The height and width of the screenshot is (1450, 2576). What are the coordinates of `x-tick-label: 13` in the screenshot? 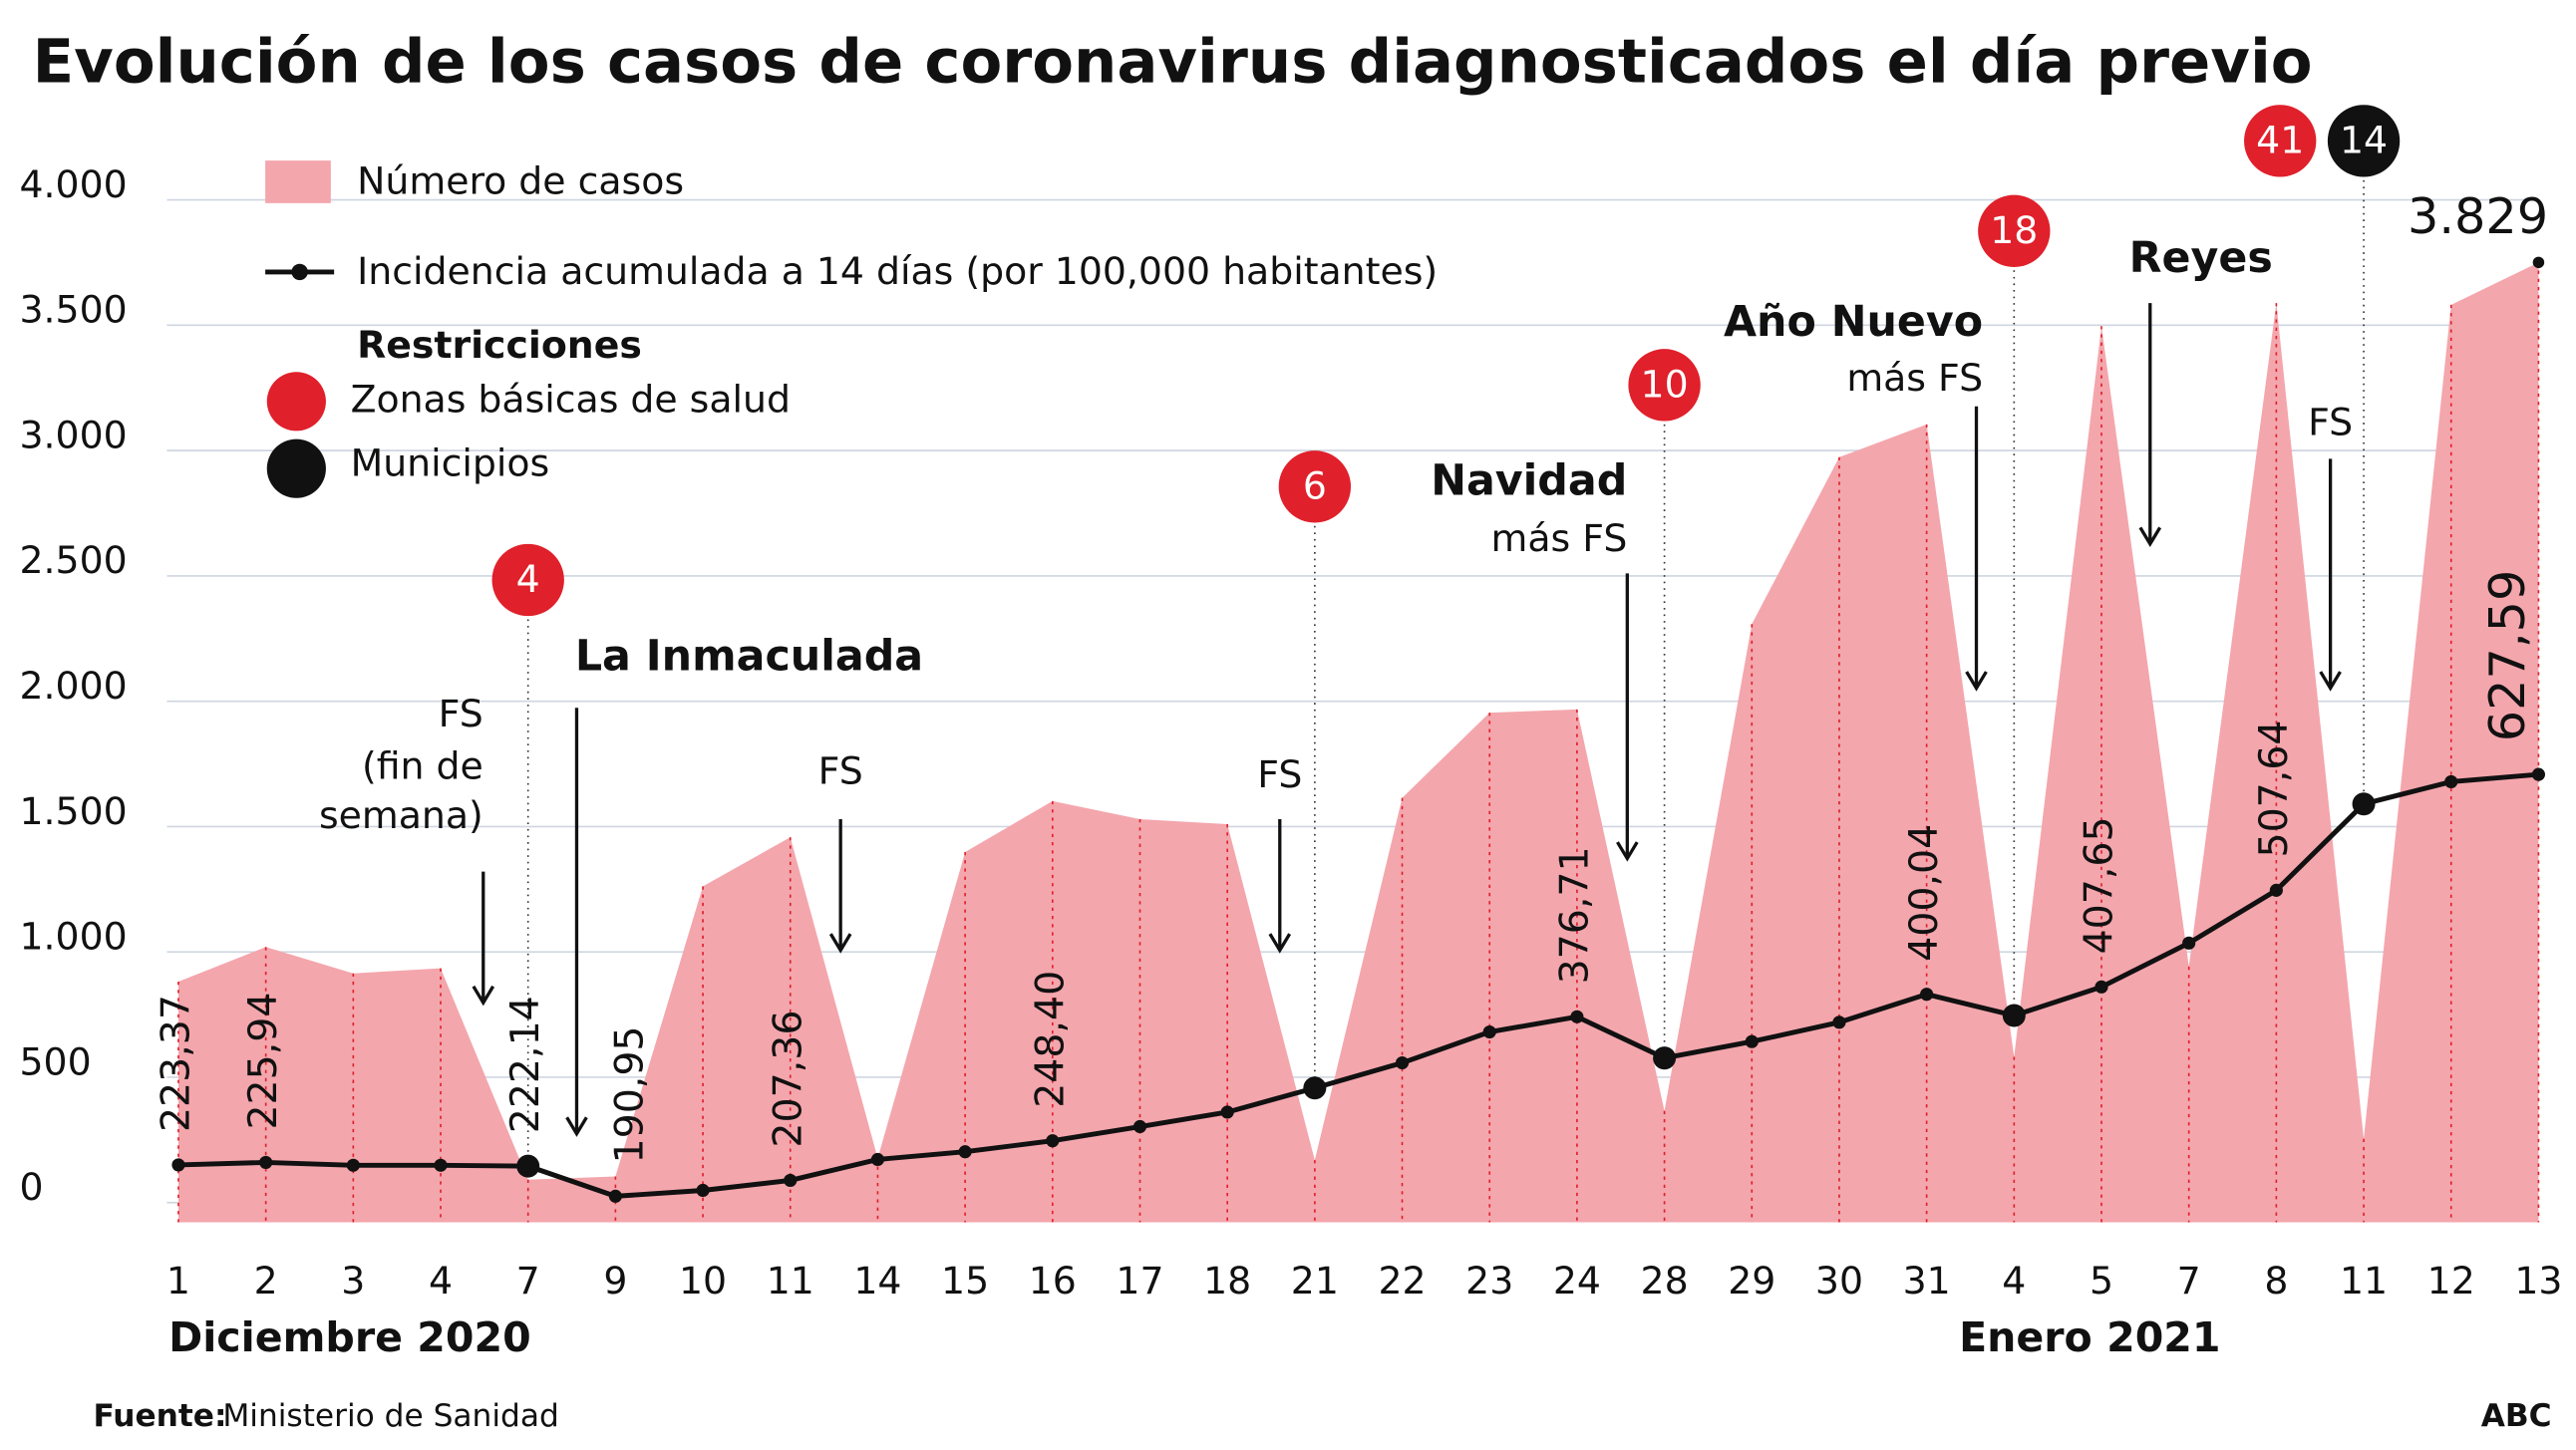 It's located at (2538, 1281).